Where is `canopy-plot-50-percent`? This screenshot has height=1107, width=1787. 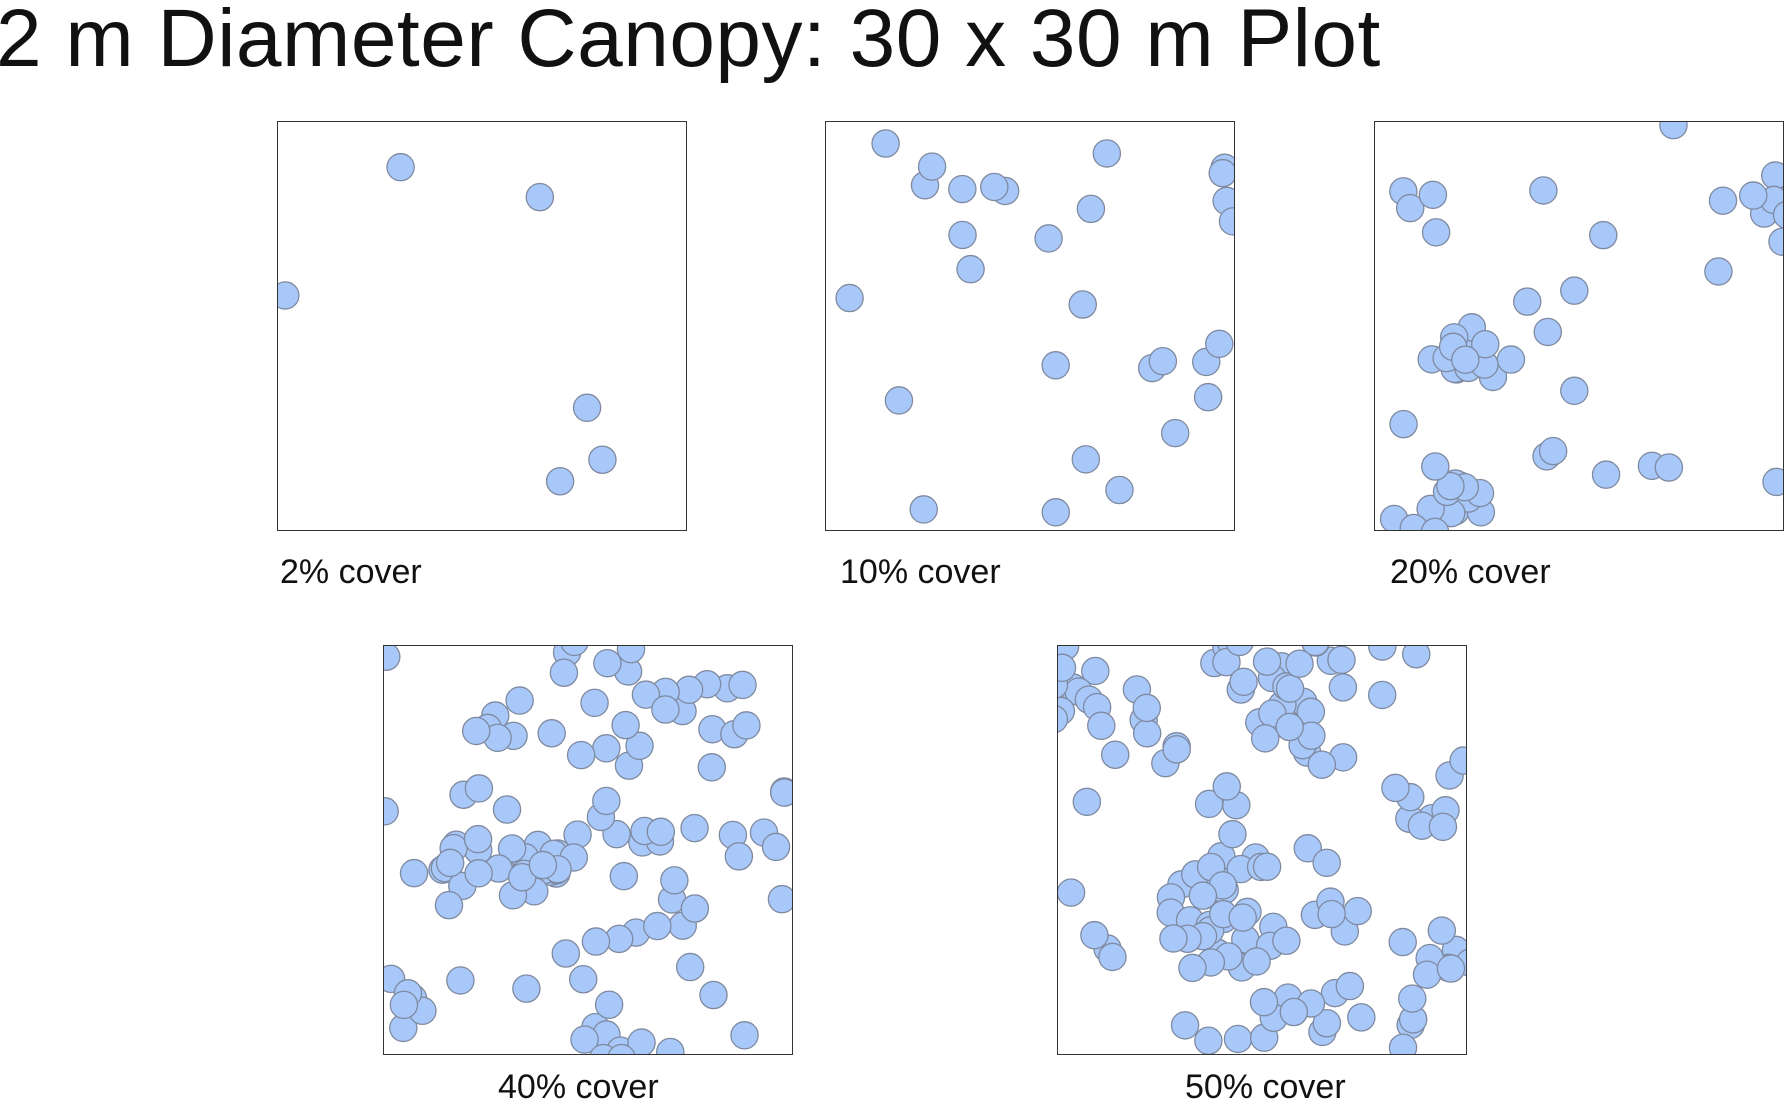 canopy-plot-50-percent is located at coordinates (1262, 850).